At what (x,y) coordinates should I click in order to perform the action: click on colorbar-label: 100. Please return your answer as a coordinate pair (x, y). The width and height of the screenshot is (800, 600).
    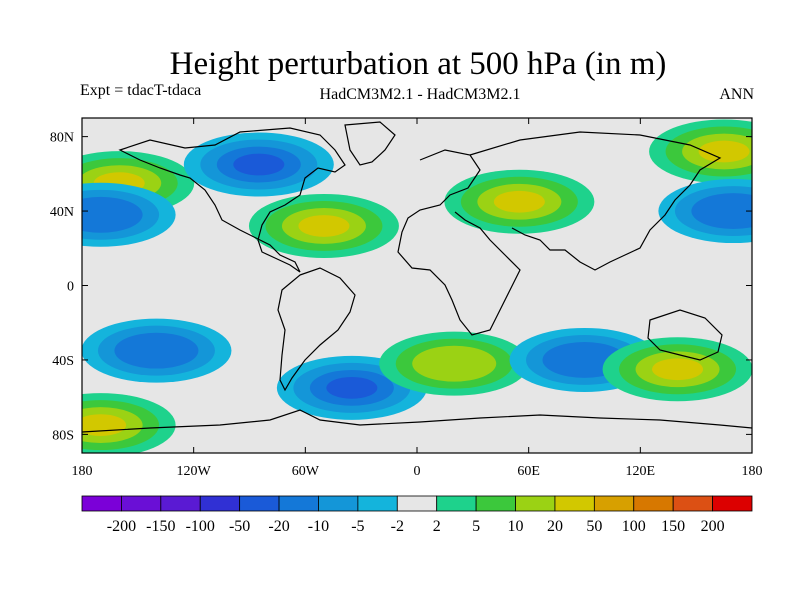
    Looking at the image, I should click on (634, 526).